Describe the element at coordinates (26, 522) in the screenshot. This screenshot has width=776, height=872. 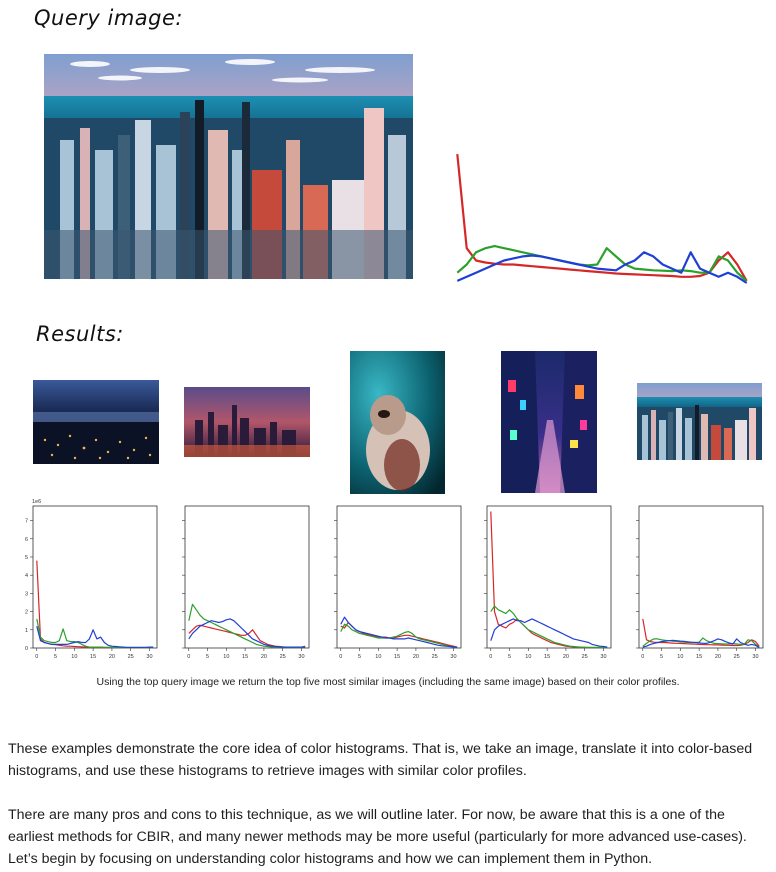
I see `y-tick-label: 7` at that location.